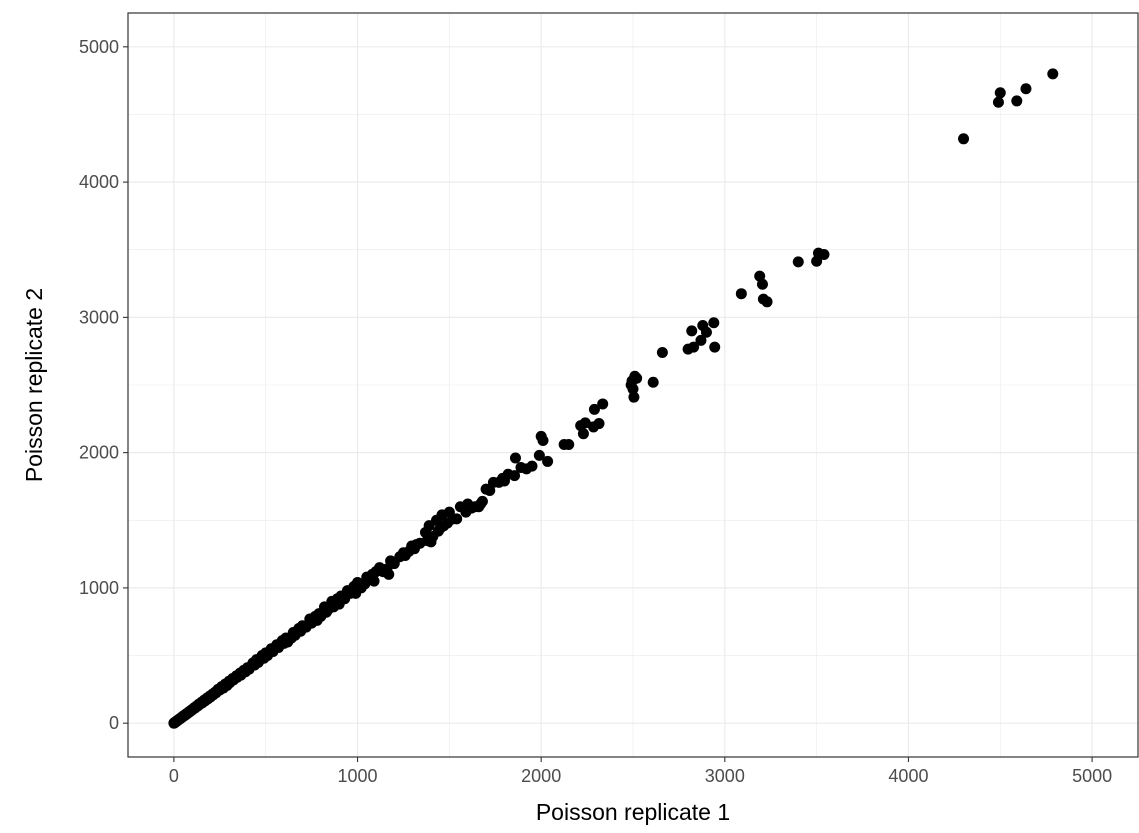  I want to click on y-axis: 0 1000 2000 3000 4000 5000, so click(103, 385).